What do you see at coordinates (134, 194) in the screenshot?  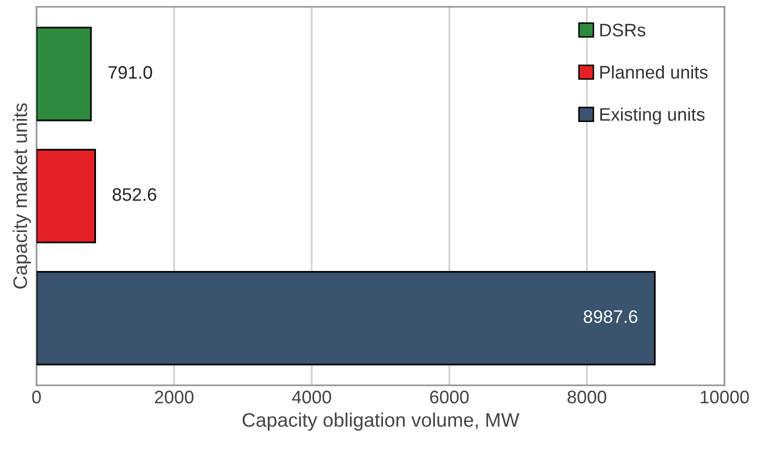 I see `data-label: 852.6` at bounding box center [134, 194].